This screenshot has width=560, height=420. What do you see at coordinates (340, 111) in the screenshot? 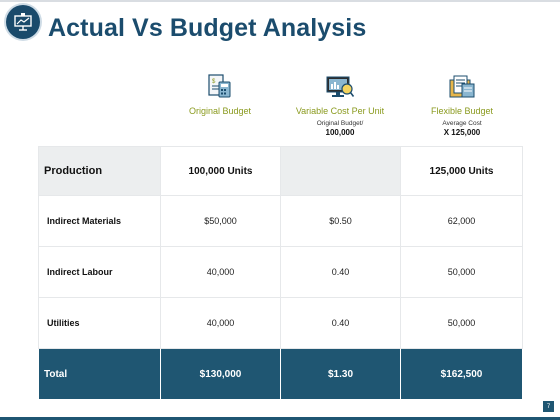
I see `column-heading: Variable Cost Per Unit` at bounding box center [340, 111].